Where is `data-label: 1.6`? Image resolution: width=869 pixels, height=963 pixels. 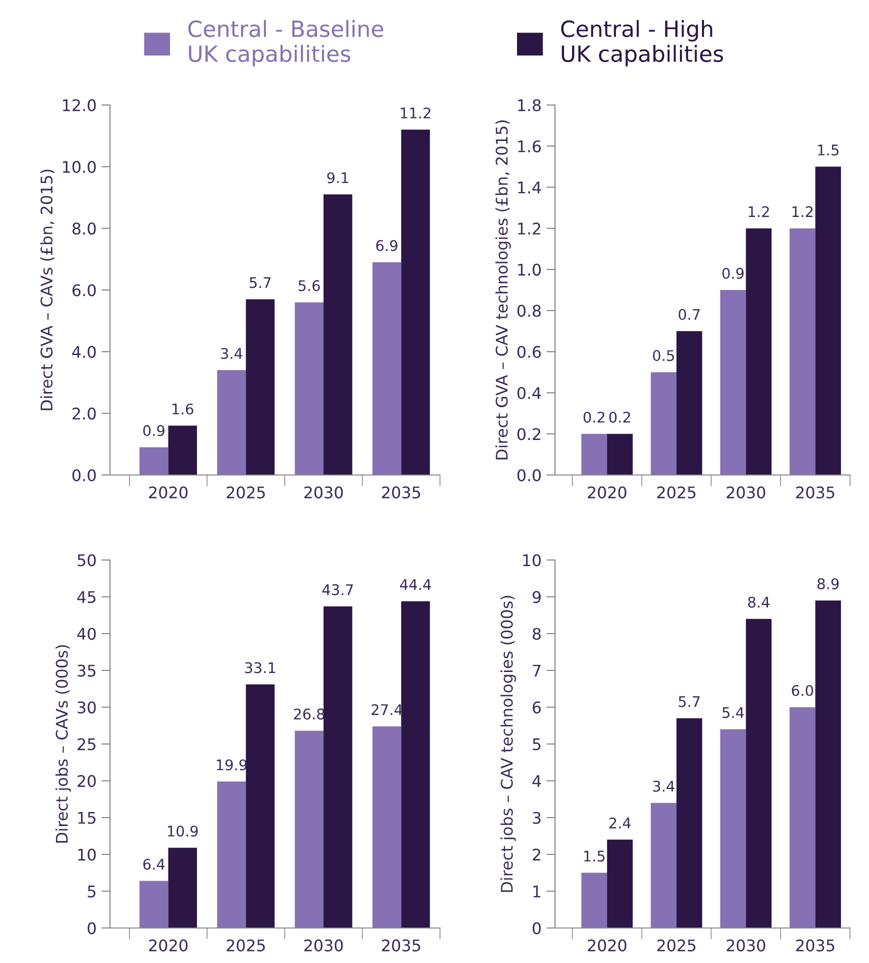
data-label: 1.6 is located at coordinates (183, 409).